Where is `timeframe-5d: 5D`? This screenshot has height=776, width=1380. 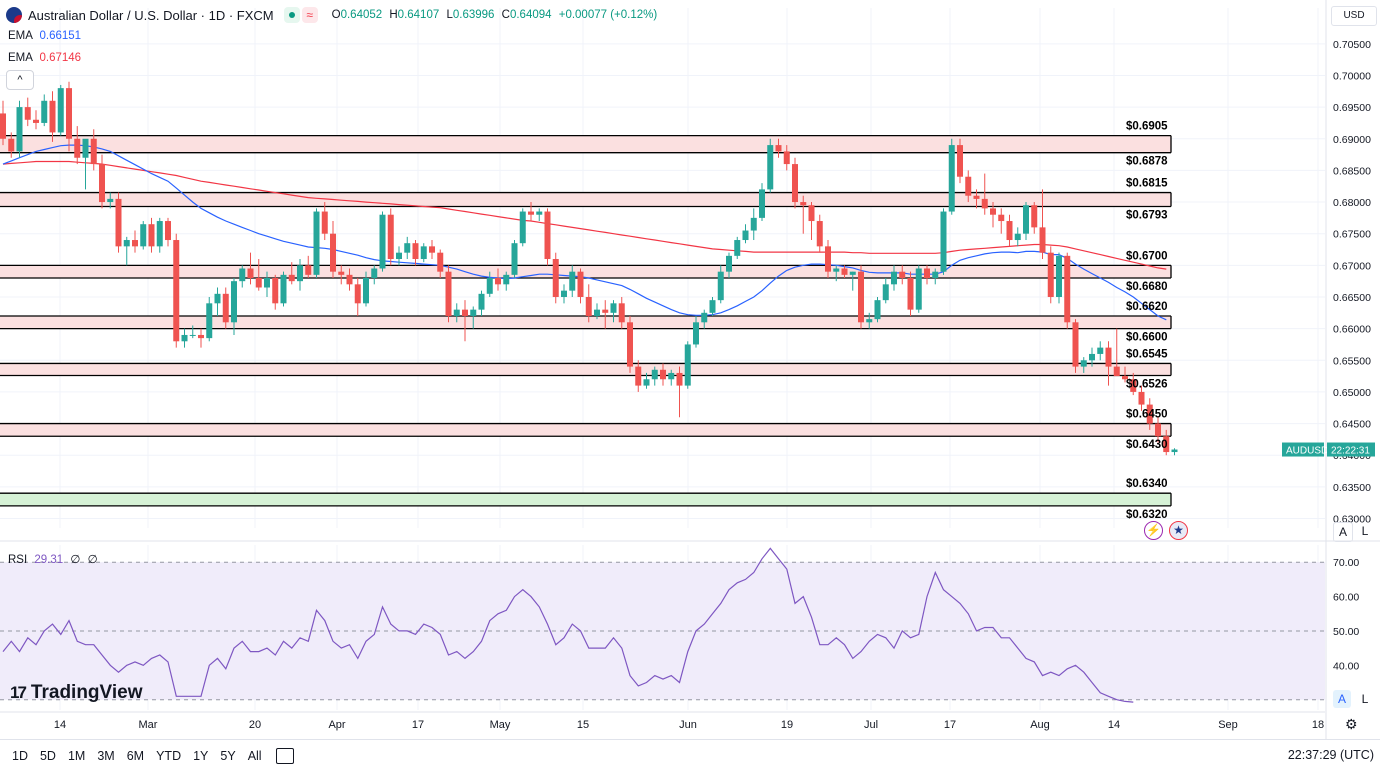 timeframe-5d: 5D is located at coordinates (47, 755).